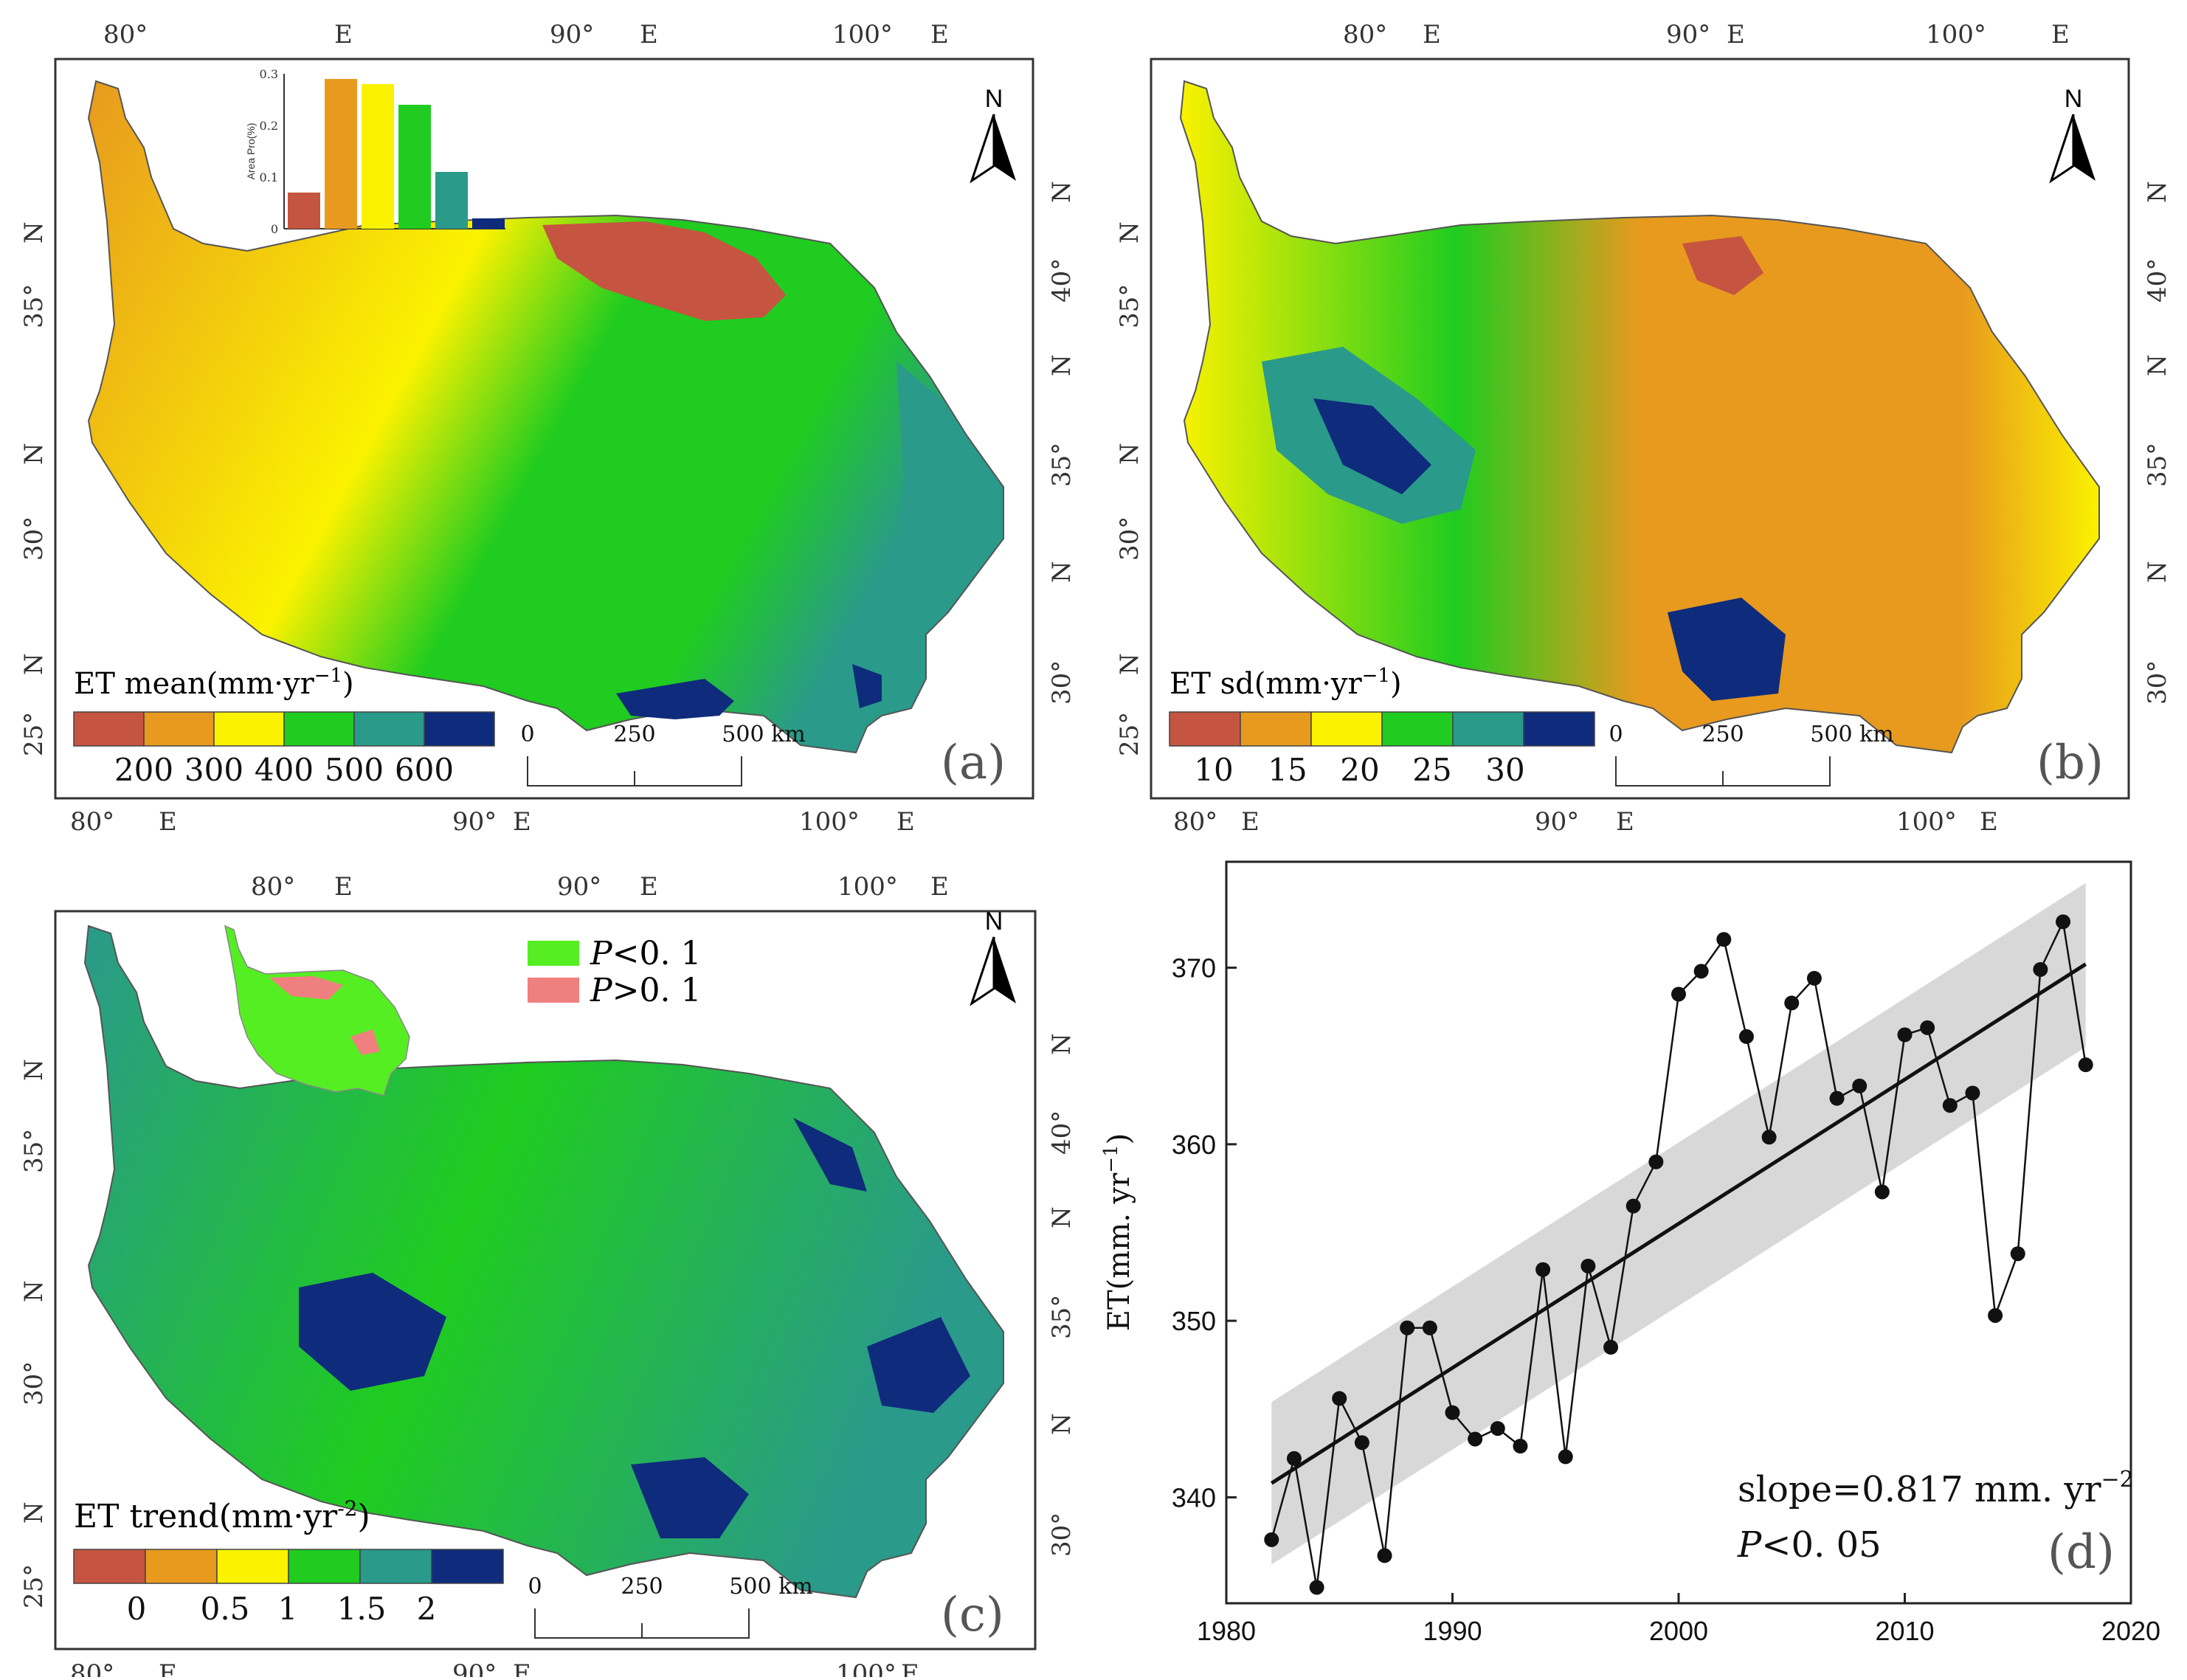 This screenshot has height=1680, width=2187. I want to click on scale-tick: 500 km, so click(763, 735).